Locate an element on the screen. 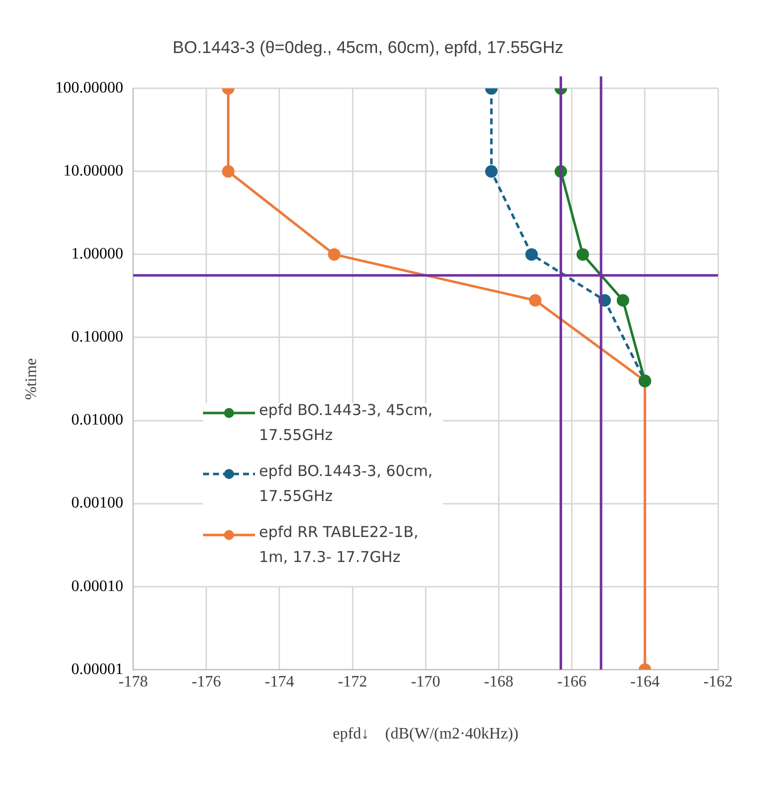 This screenshot has height=802, width=771. y-tick-label: 0.00010 is located at coordinates (97, 586).